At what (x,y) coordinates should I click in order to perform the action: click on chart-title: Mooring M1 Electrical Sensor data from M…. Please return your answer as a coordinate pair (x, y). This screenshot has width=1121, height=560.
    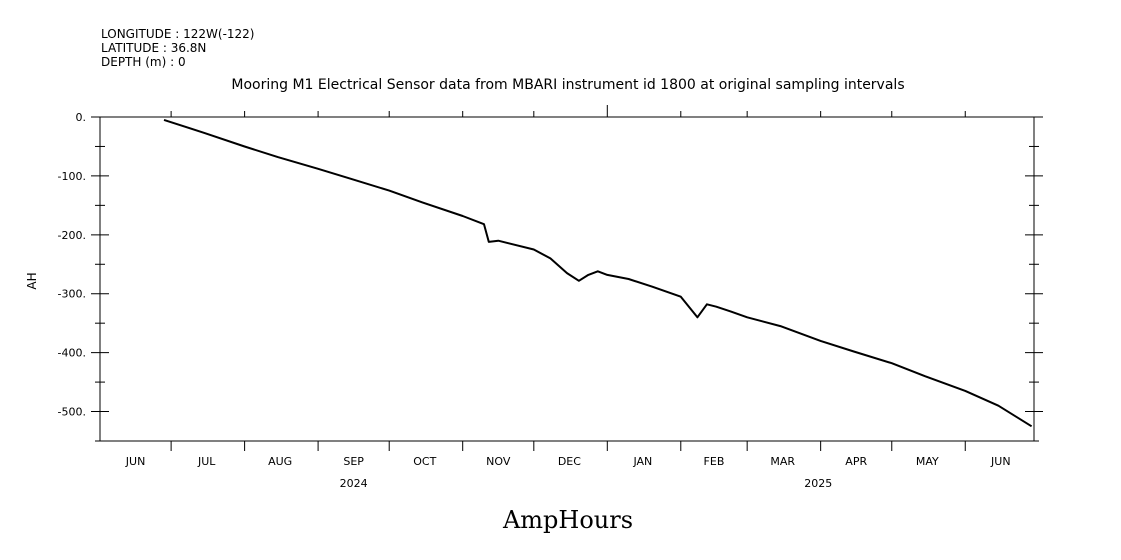
    Looking at the image, I should click on (567, 85).